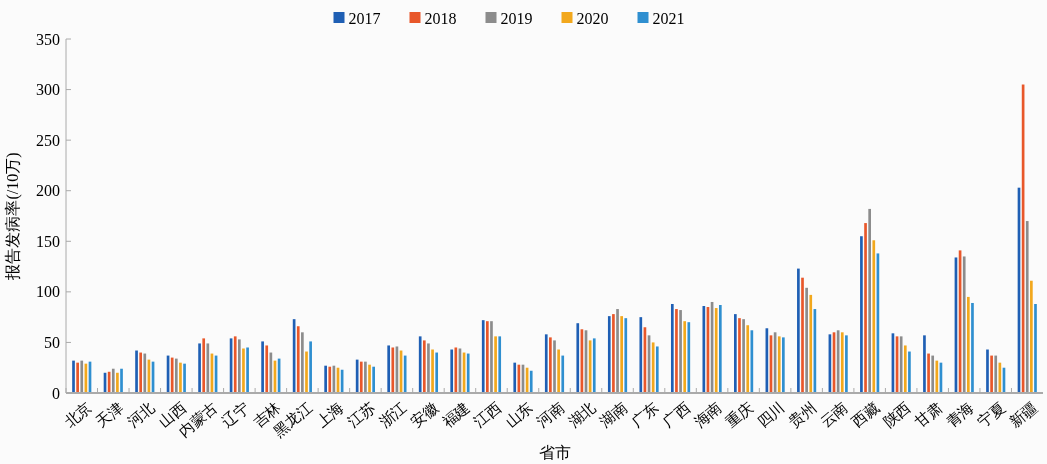 Image resolution: width=1047 pixels, height=464 pixels. What do you see at coordinates (516, 18) in the screenshot?
I see `legend-label: 2019` at bounding box center [516, 18].